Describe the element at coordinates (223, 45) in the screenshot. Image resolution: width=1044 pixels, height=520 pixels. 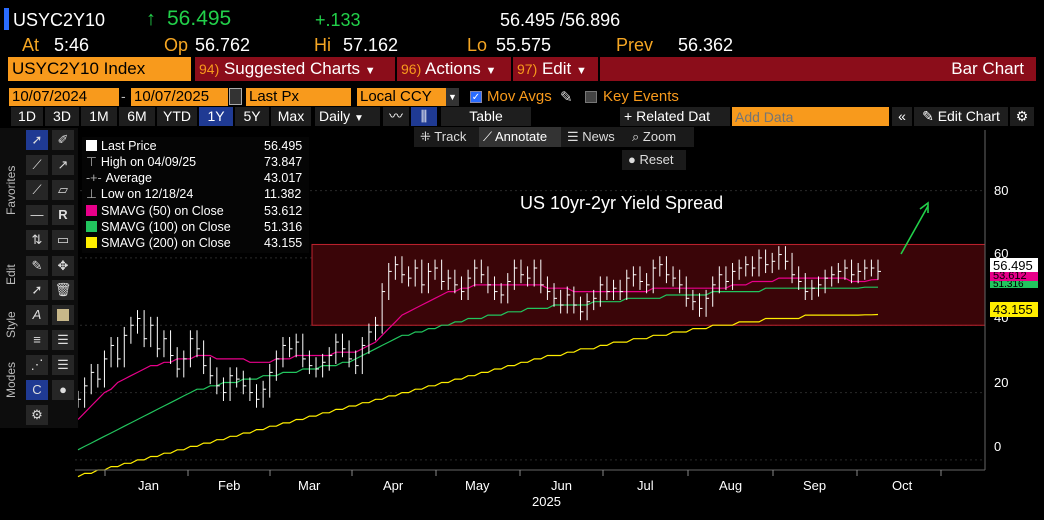
I see `open-value: 56.762` at that location.